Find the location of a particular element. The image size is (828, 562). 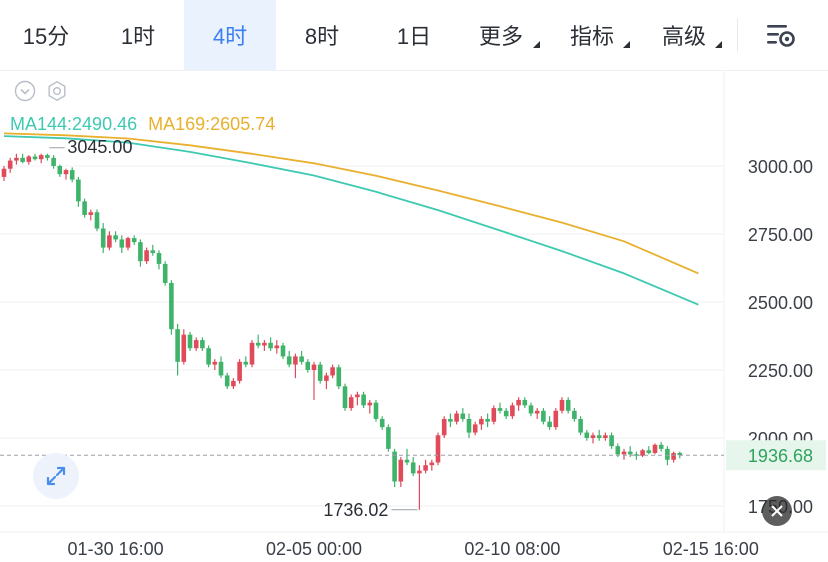

expand-icon is located at coordinates (56, 476).